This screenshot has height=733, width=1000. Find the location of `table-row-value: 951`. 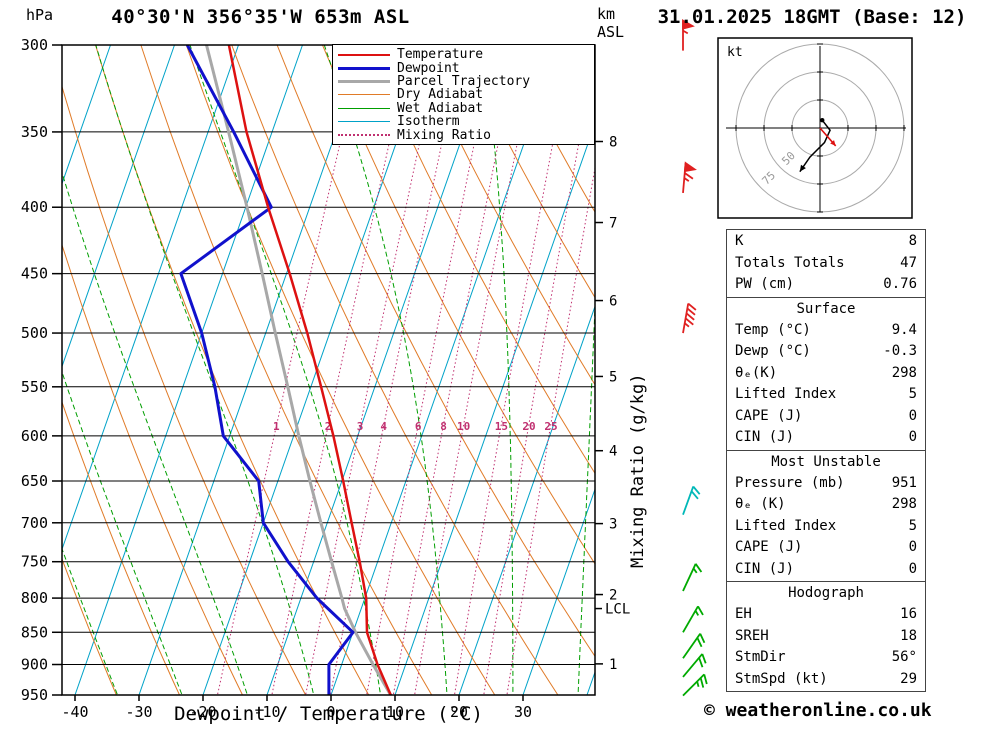

table-row-value: 951 is located at coordinates (904, 482).